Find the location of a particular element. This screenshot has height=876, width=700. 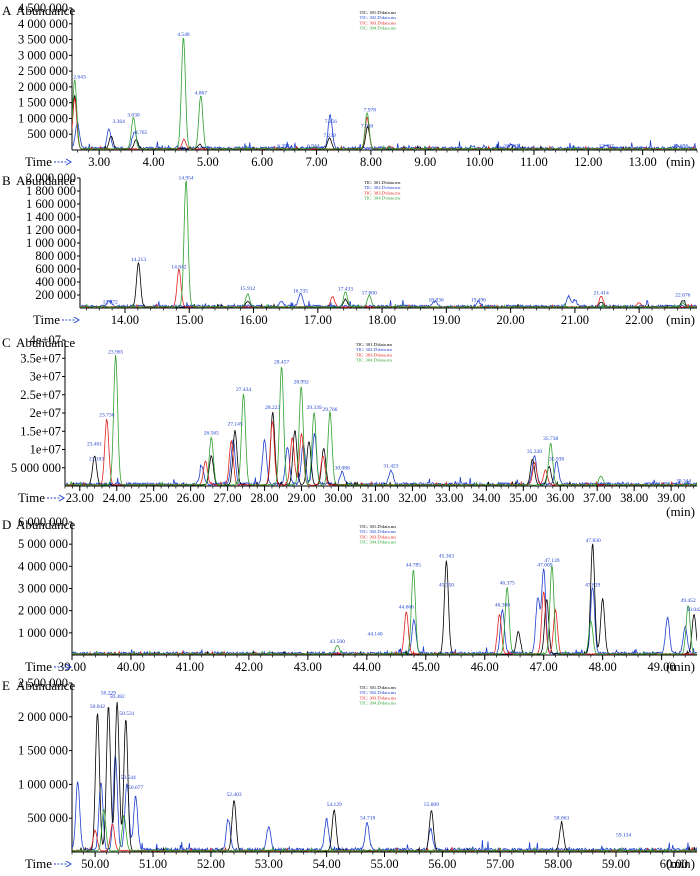

peak-label: 6.394 is located at coordinates (283, 146).